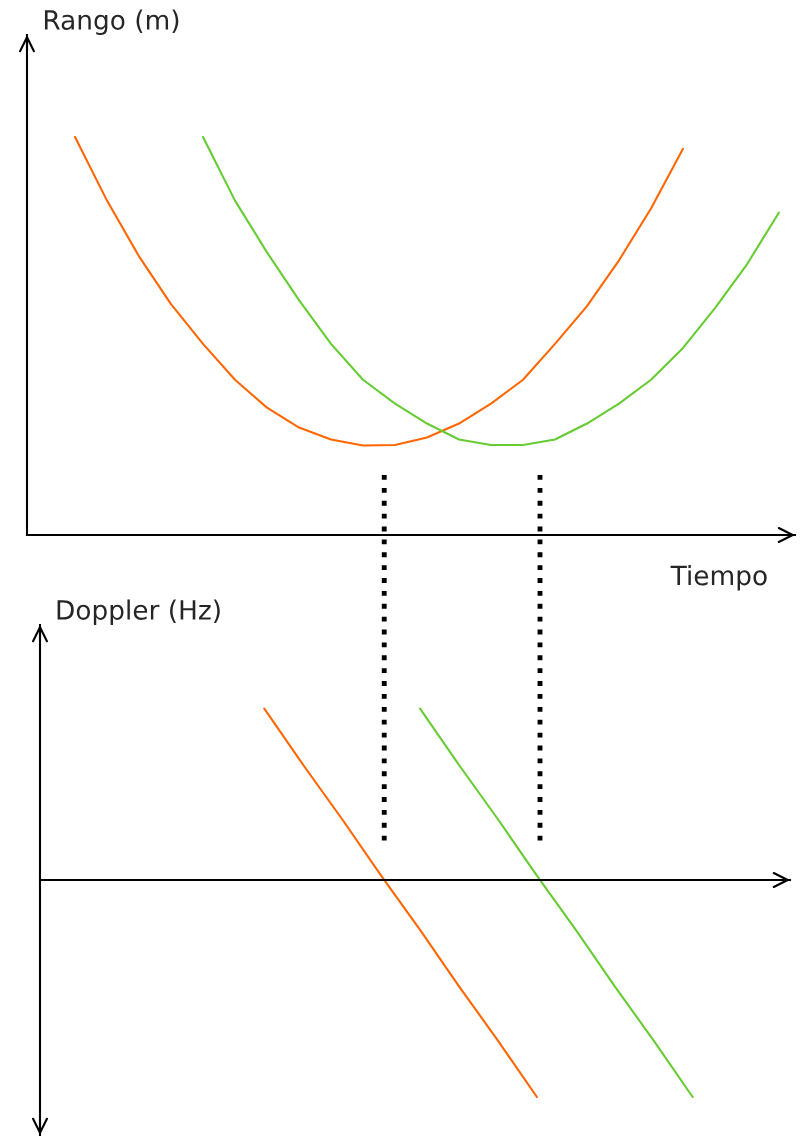 The height and width of the screenshot is (1142, 805). What do you see at coordinates (138, 612) in the screenshot?
I see `y-axis-title: Doppler (Hz)` at bounding box center [138, 612].